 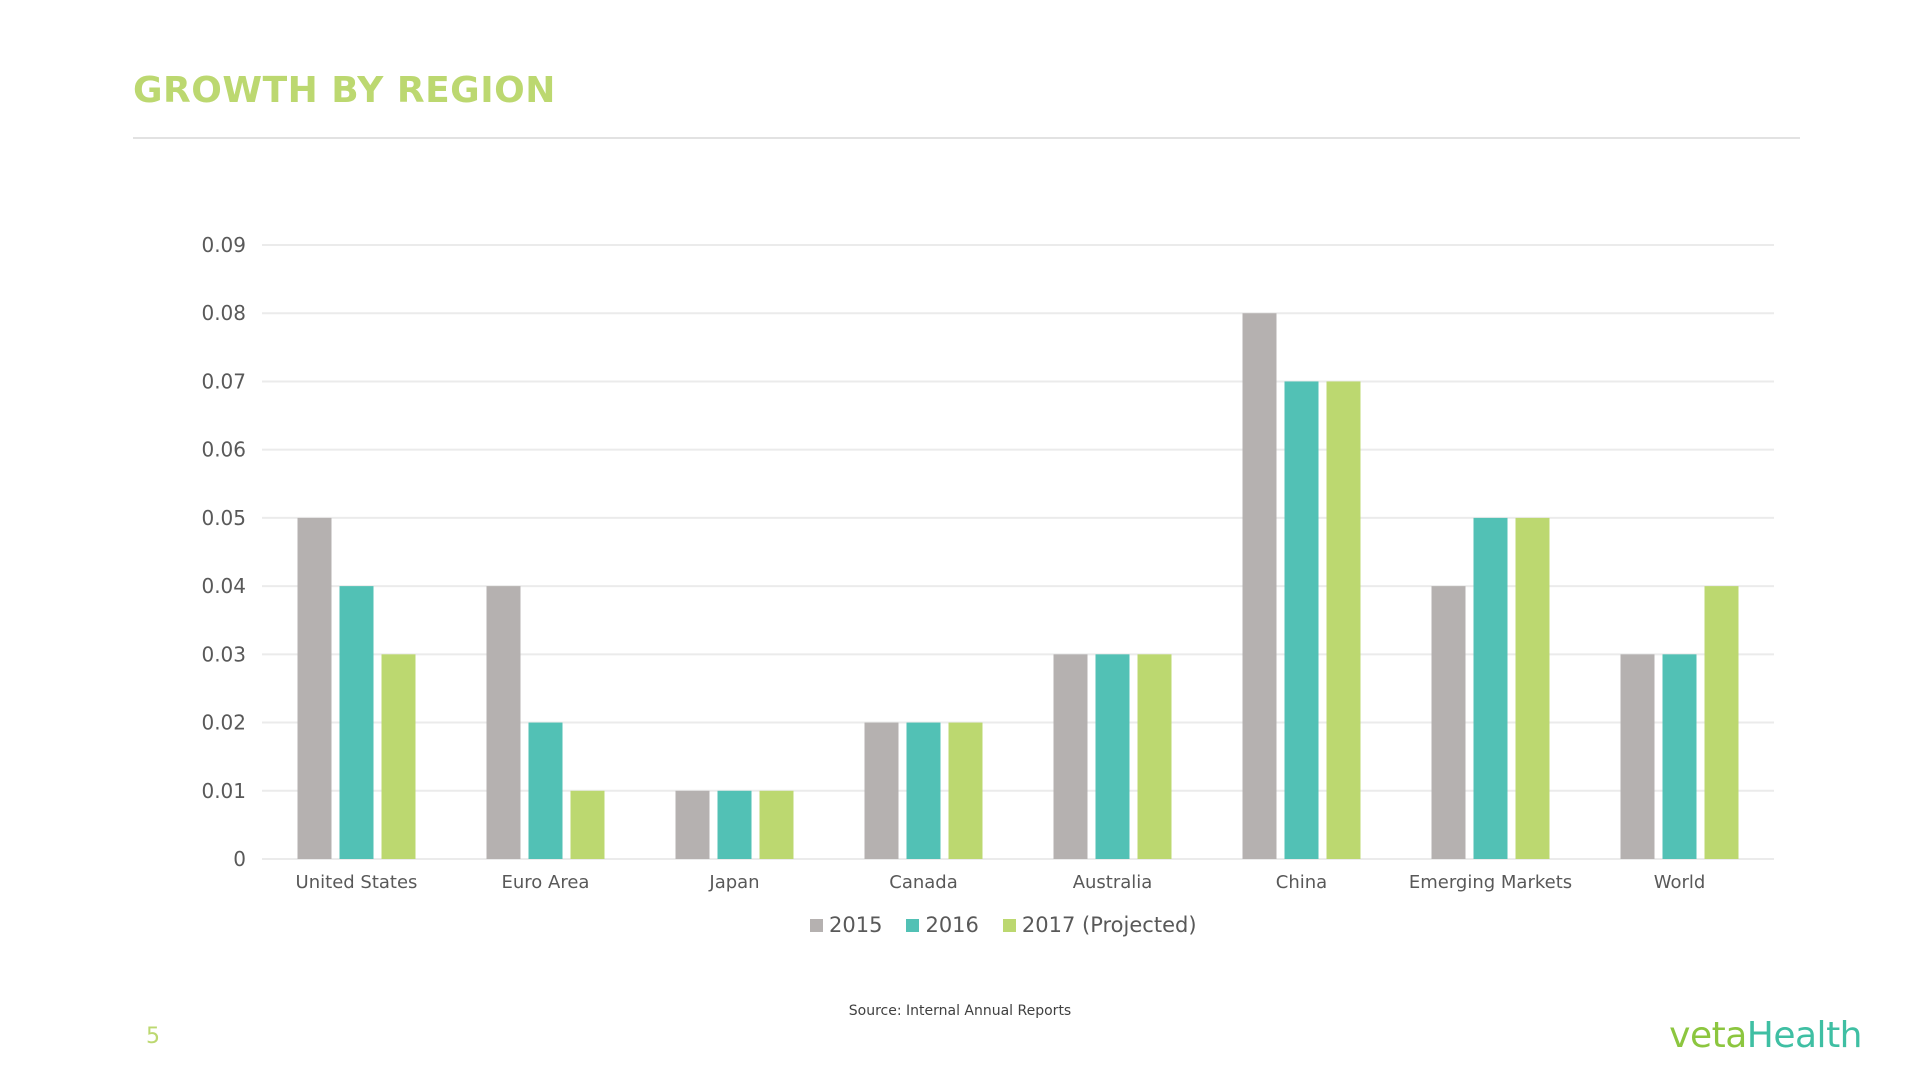 What do you see at coordinates (856, 925) in the screenshot?
I see `legend-label: 2015` at bounding box center [856, 925].